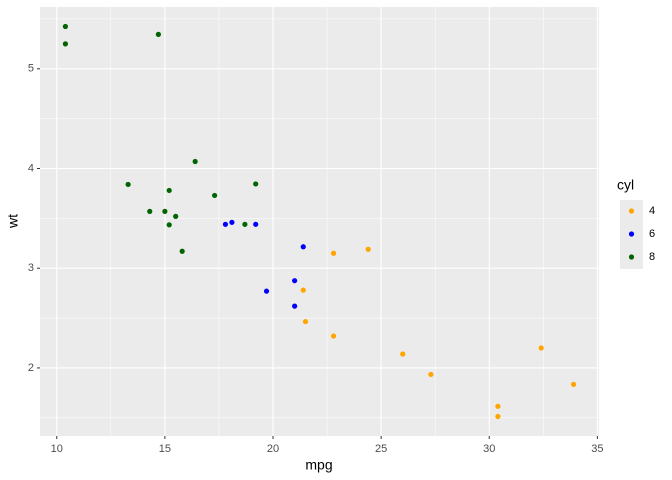 The height and width of the screenshot is (480, 672). What do you see at coordinates (652, 234) in the screenshot?
I see `legend-label: 6` at bounding box center [652, 234].